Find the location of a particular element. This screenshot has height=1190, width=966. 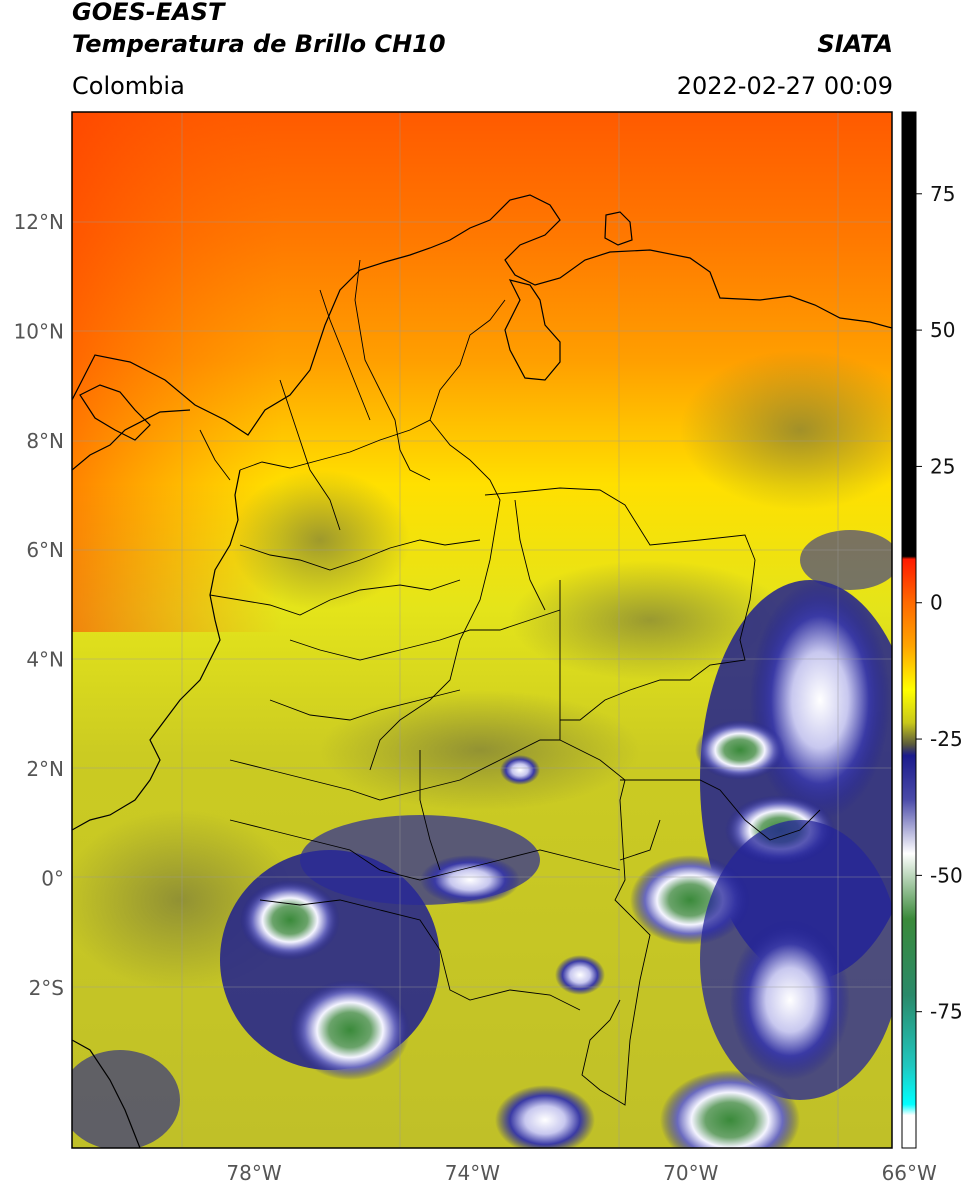

colorbar-tick-label: 50 is located at coordinates (942, 330).